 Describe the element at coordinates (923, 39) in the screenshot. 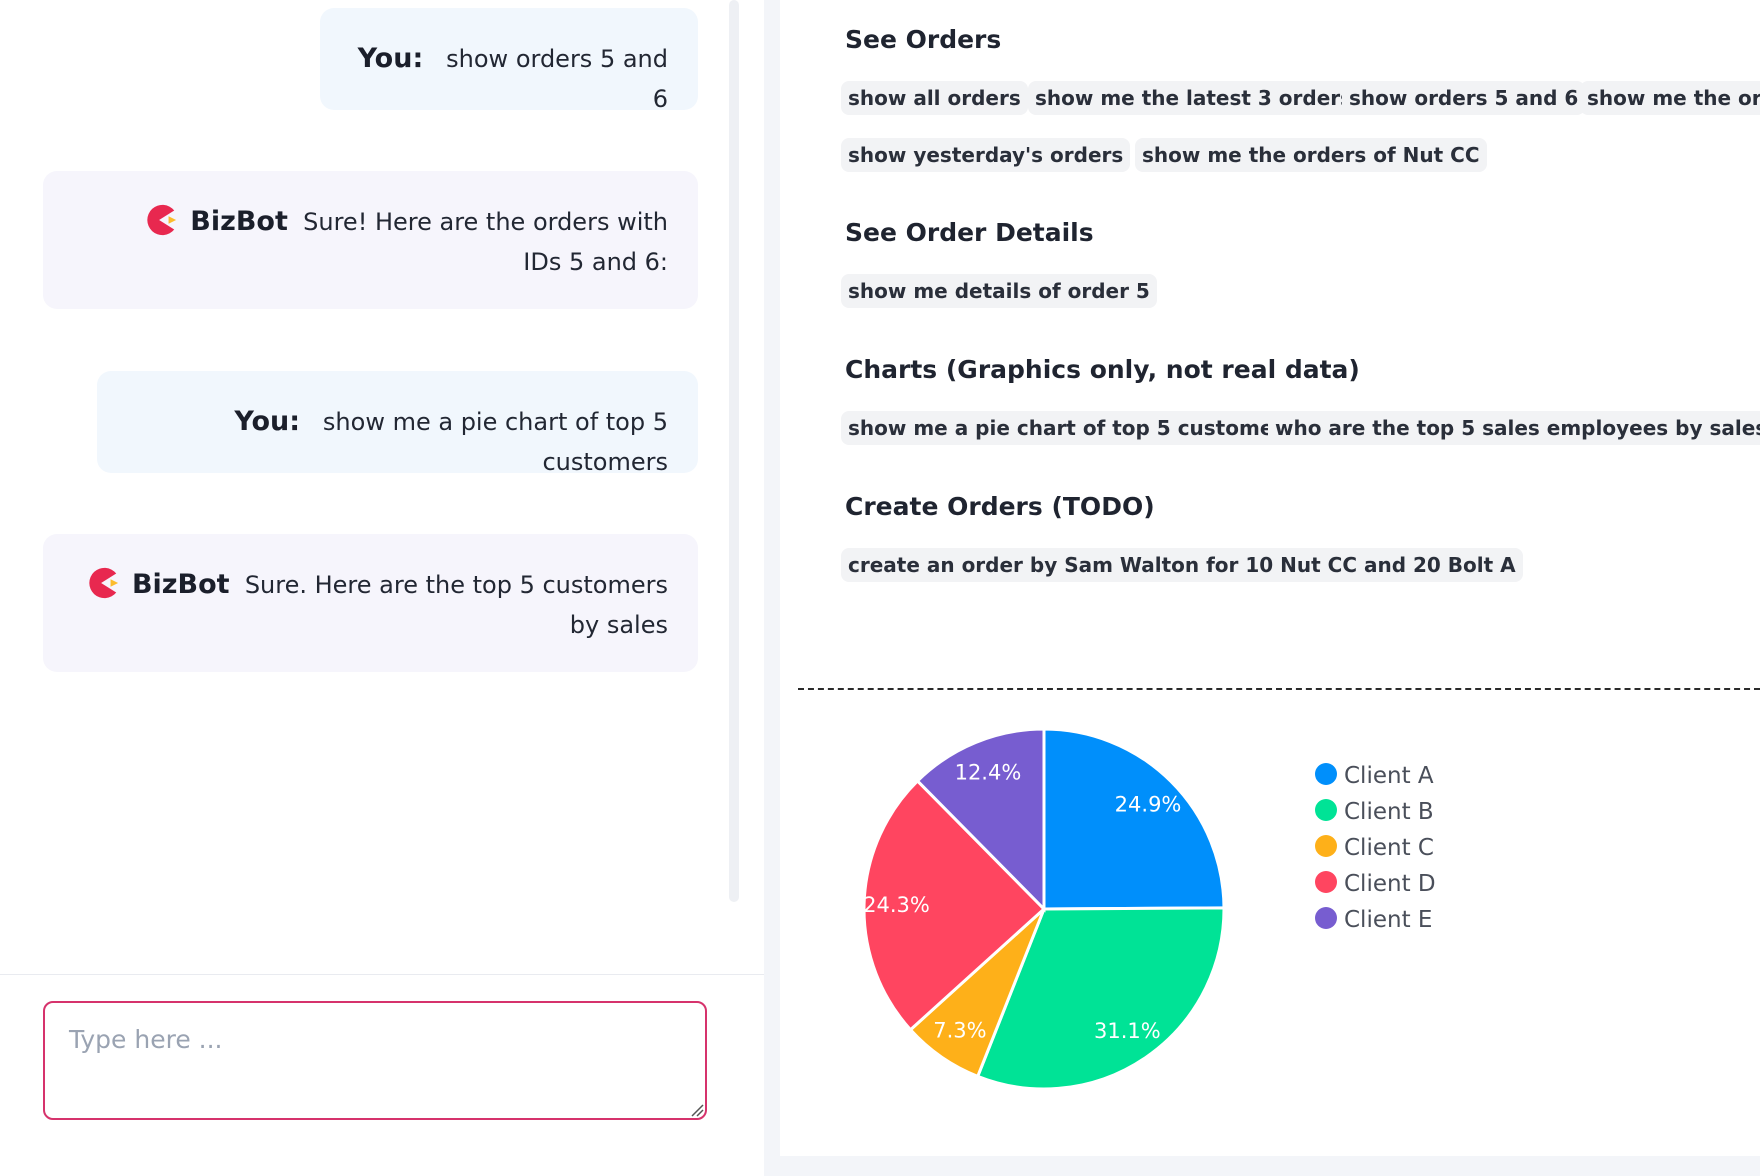

I see `section-title-see-orders: See Orders` at that location.